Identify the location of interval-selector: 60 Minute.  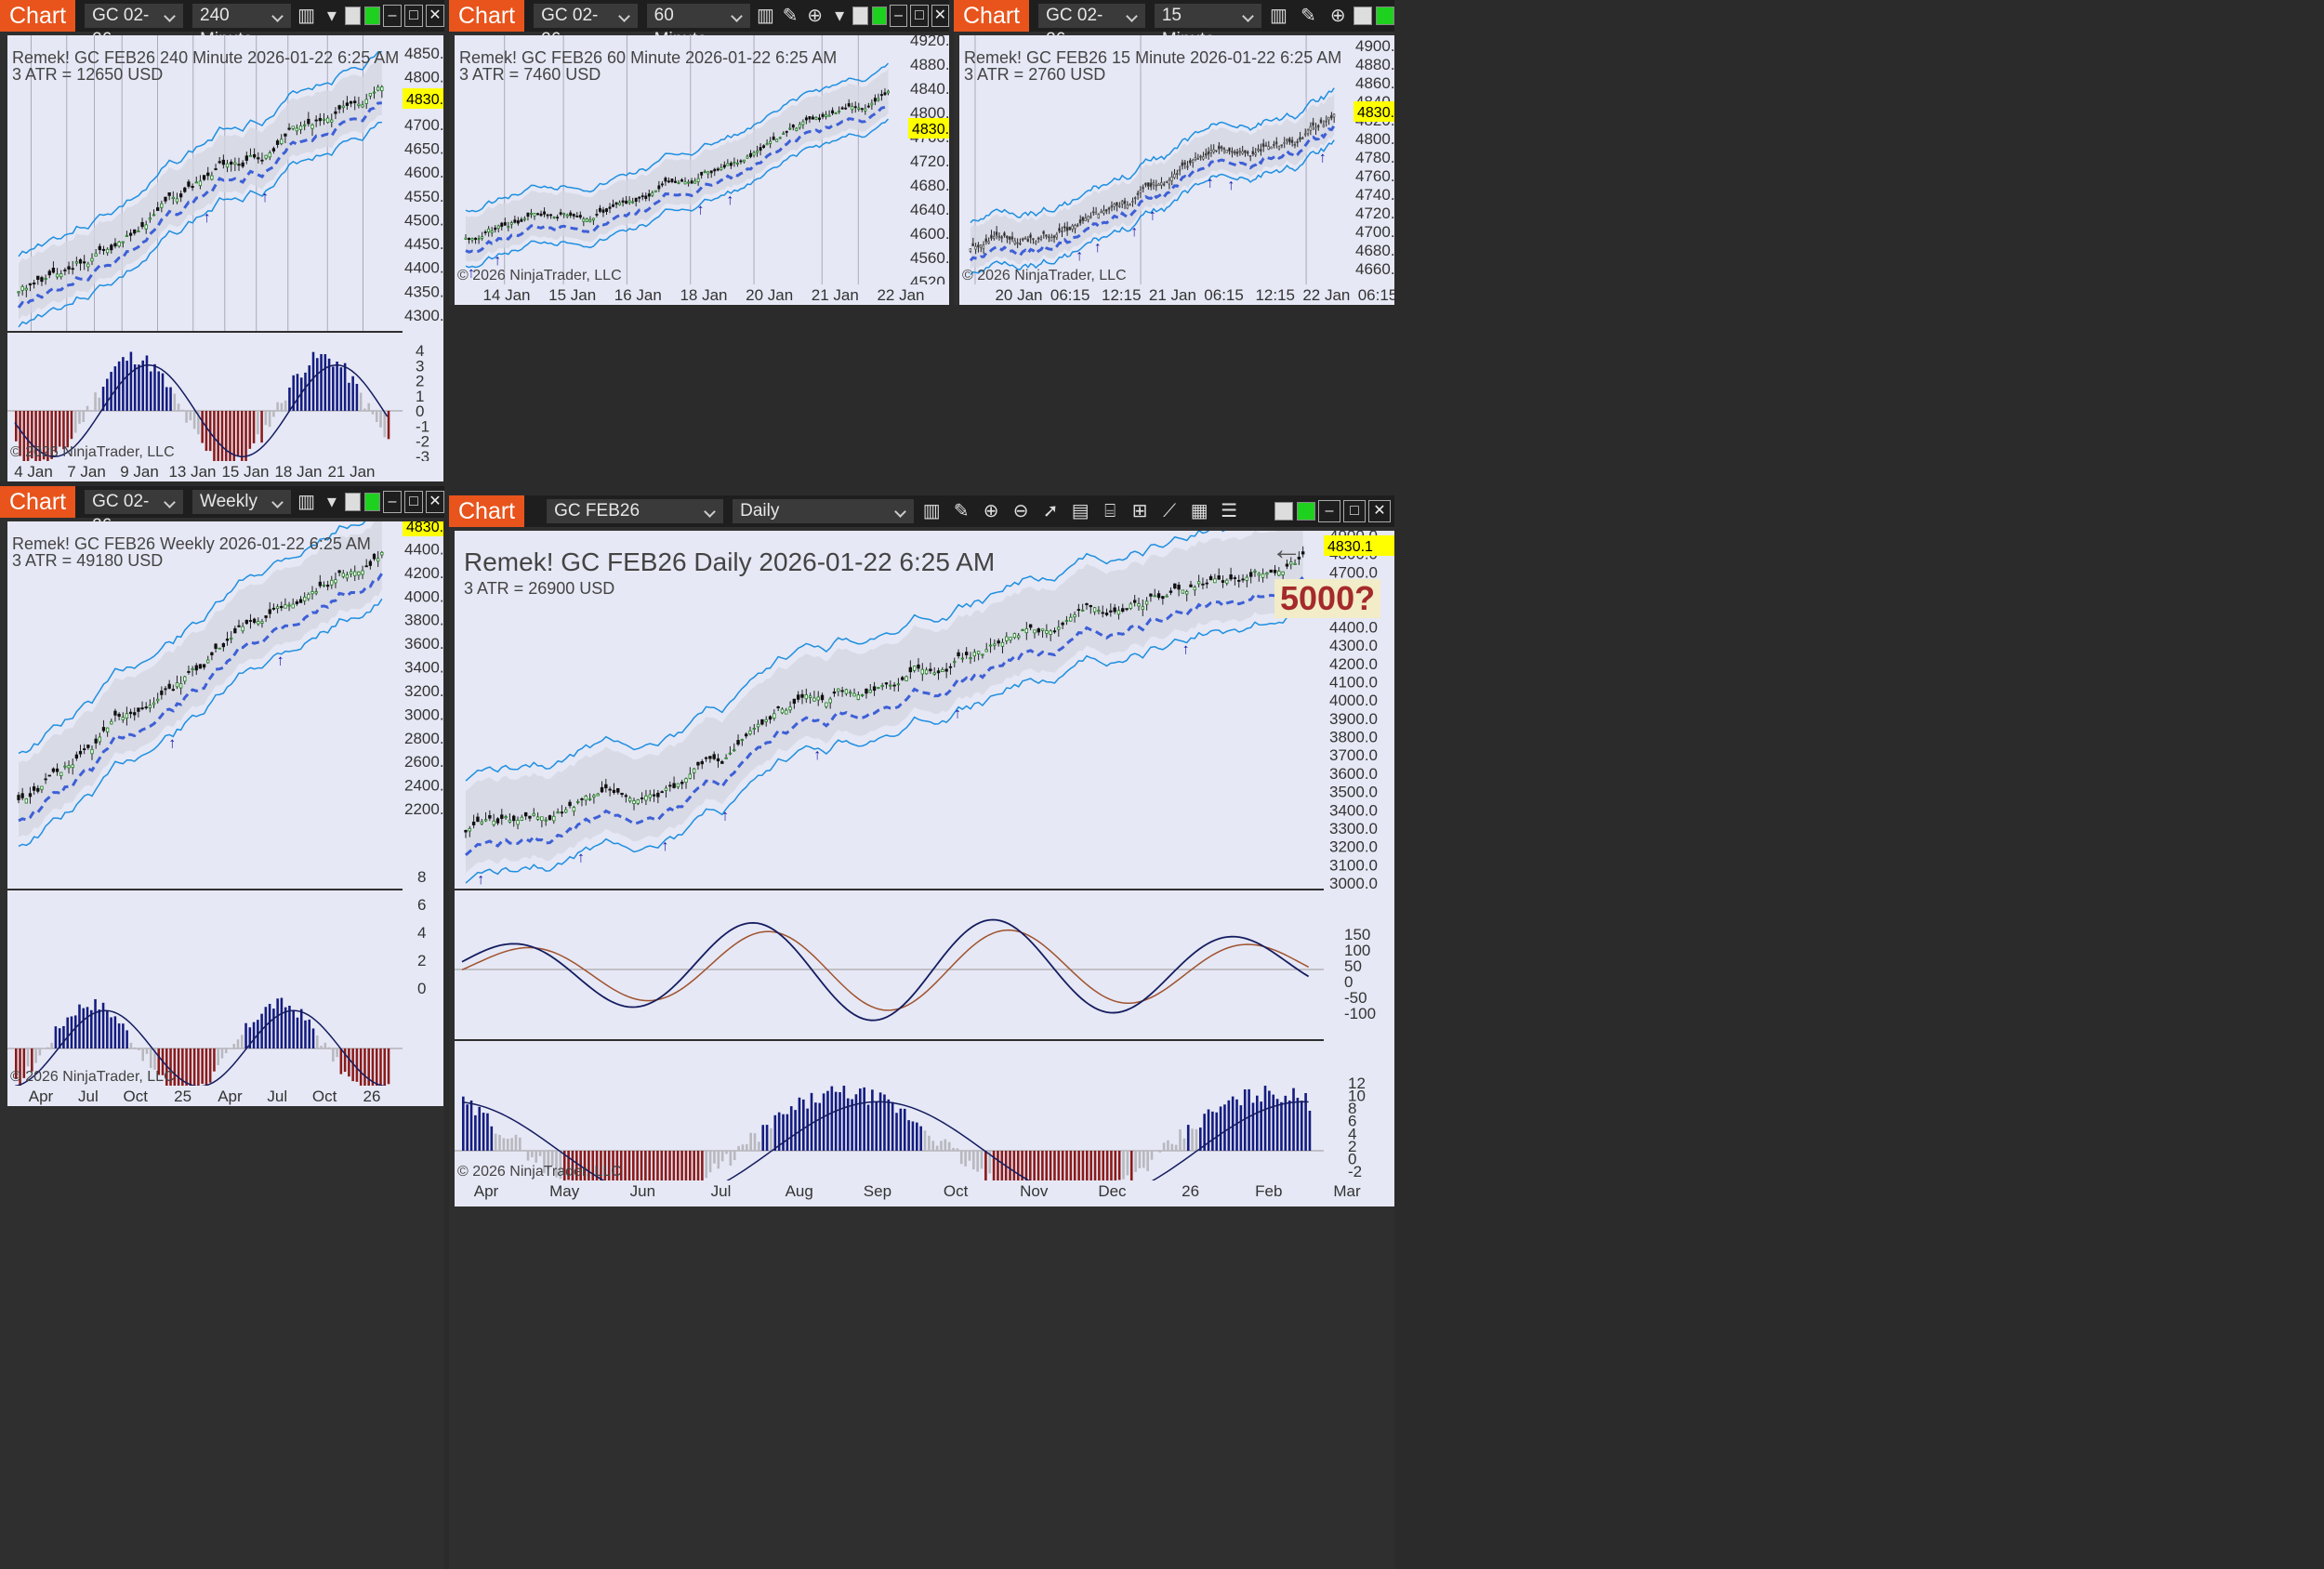
(698, 26).